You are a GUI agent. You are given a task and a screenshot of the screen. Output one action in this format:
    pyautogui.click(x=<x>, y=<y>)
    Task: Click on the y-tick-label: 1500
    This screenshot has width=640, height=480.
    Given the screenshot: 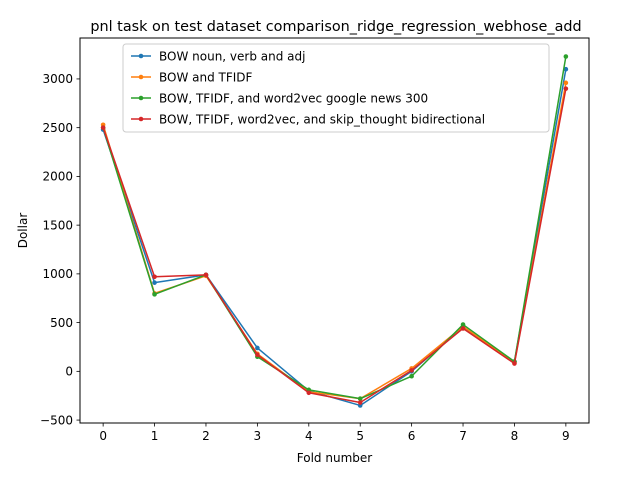 What is the action you would take?
    pyautogui.click(x=57, y=225)
    